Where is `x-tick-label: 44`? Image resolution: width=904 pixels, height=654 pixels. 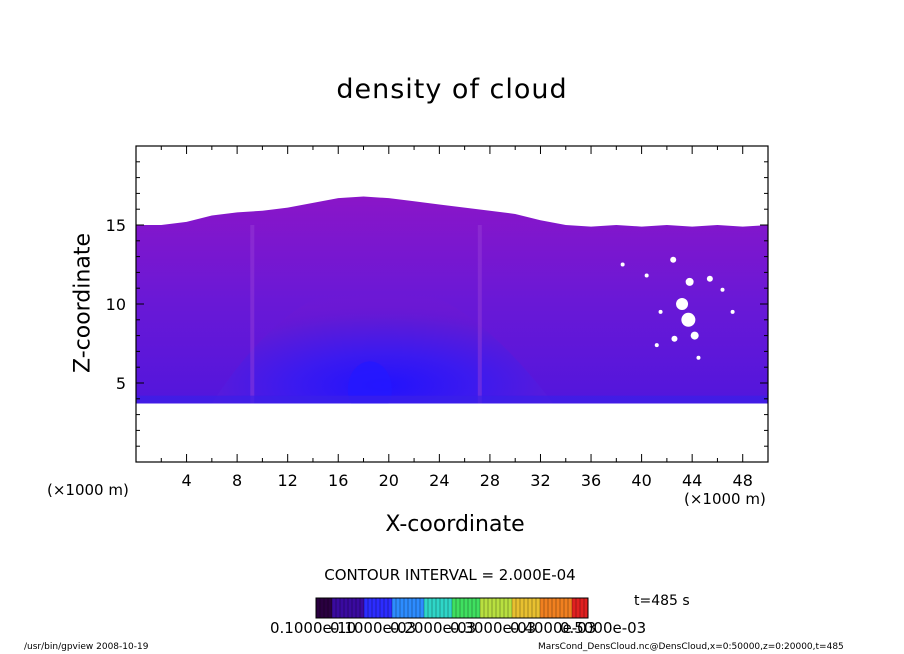
x-tick-label: 44 is located at coordinates (692, 480).